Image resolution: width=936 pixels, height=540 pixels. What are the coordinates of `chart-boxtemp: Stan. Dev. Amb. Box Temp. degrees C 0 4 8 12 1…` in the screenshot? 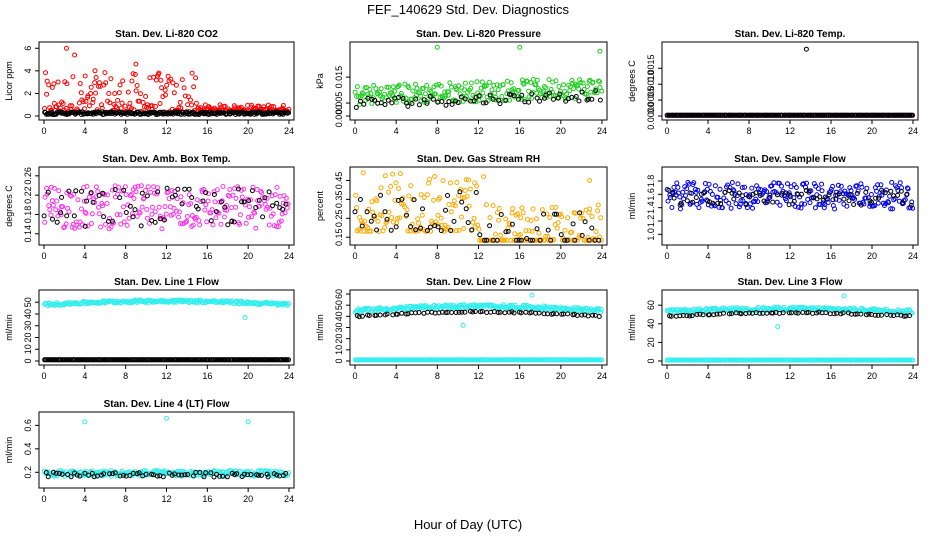 It's located at (149, 207).